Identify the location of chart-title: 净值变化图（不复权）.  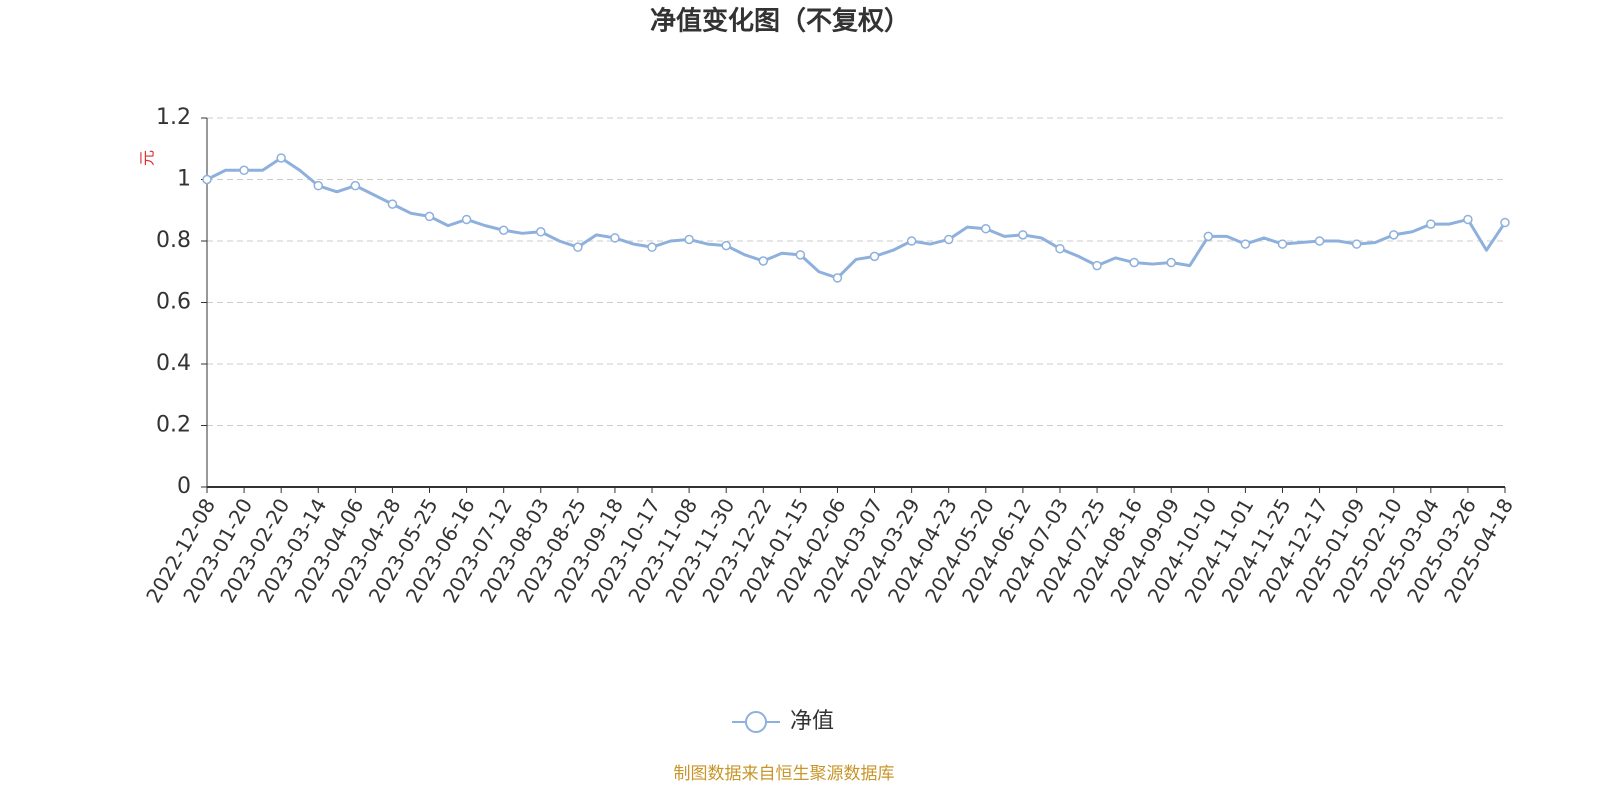
(780, 21).